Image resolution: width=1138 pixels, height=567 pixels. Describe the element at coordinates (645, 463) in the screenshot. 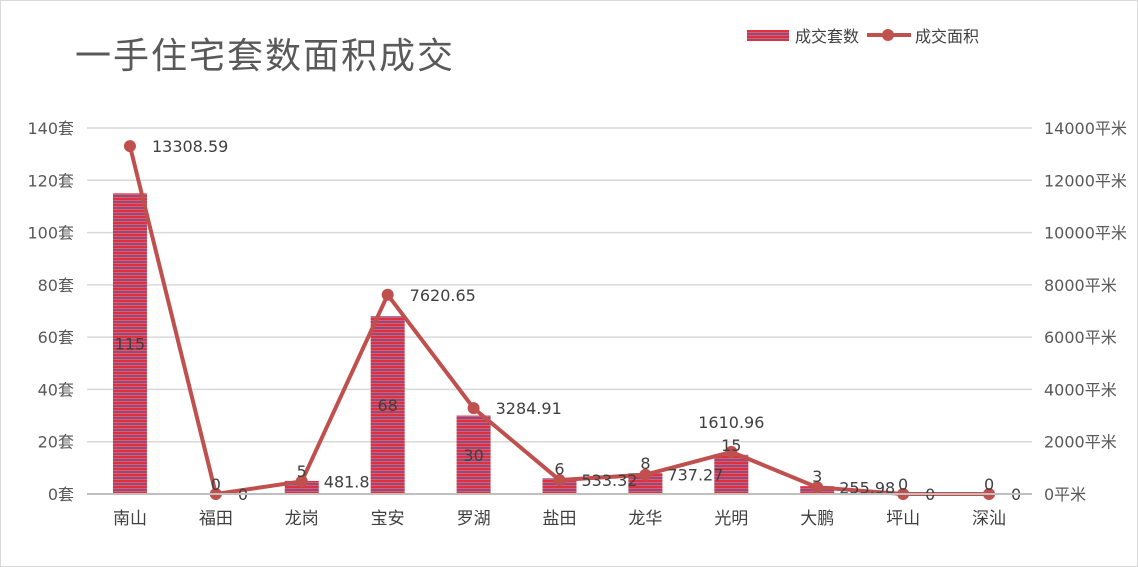

I see `bar-data-label: 8` at that location.